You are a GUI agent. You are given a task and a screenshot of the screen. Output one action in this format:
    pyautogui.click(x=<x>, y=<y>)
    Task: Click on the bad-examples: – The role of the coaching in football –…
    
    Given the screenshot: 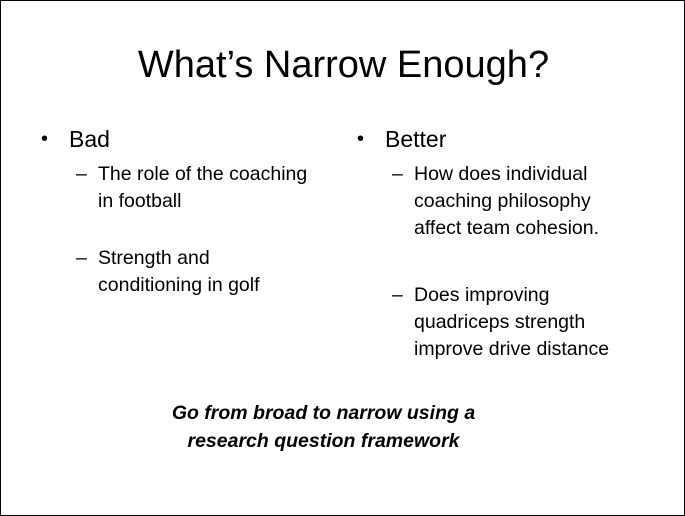 What is the action you would take?
    pyautogui.click(x=186, y=230)
    